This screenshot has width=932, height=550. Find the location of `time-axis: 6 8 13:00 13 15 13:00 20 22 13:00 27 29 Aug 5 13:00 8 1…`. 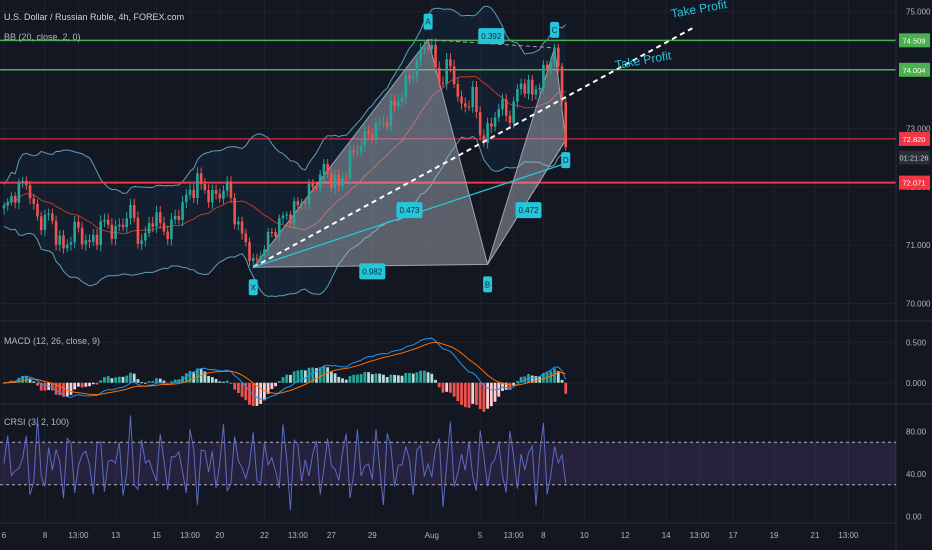

time-axis: 6 8 13:00 13 15 13:00 20 22 13:00 27 29 Aug 5 13:00 8 1… is located at coordinates (448, 531).